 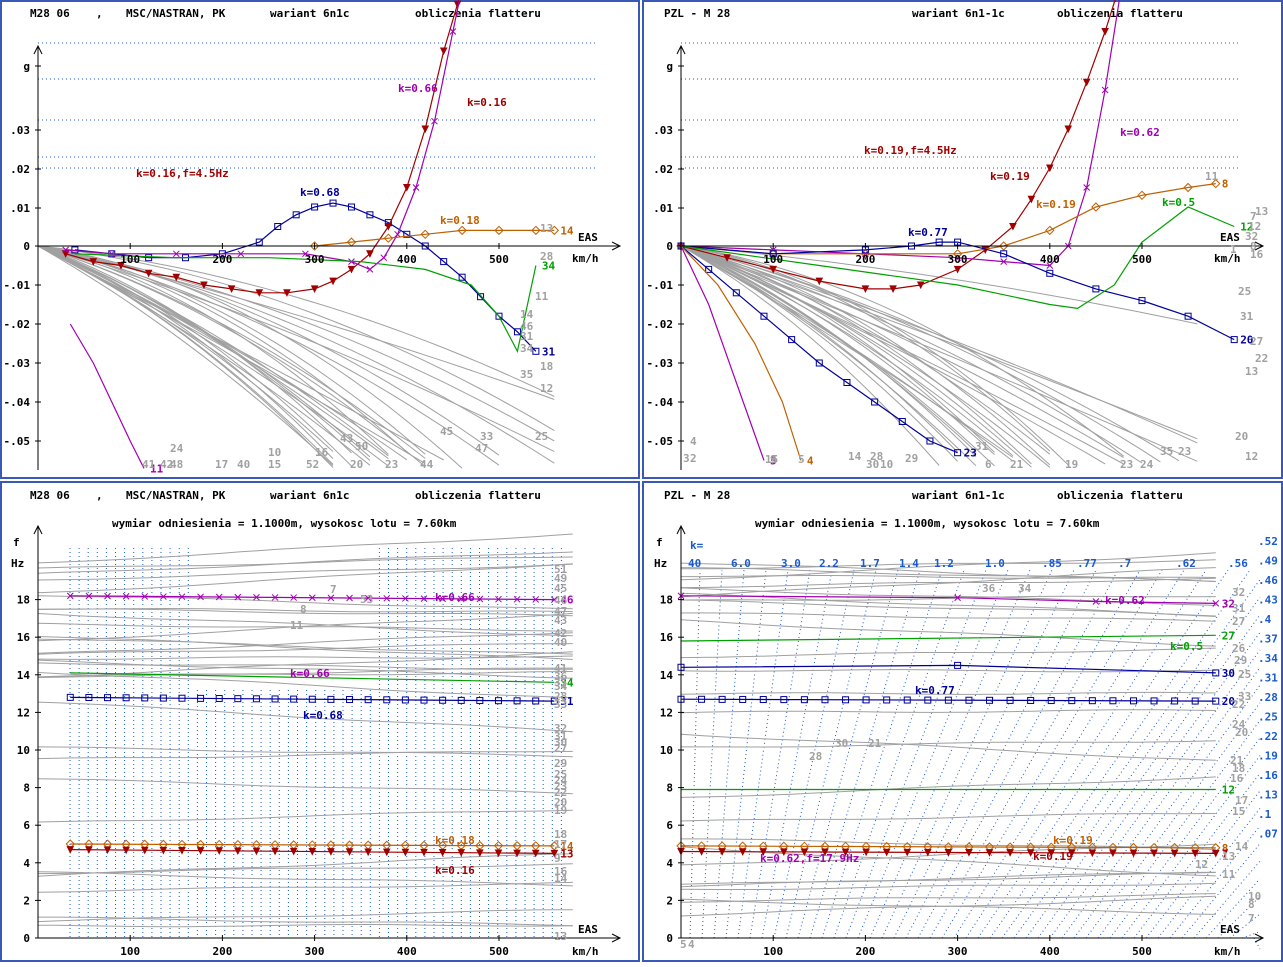 What do you see at coordinates (1013, 227) in the screenshot?
I see `tr-series-7-point` at bounding box center [1013, 227].